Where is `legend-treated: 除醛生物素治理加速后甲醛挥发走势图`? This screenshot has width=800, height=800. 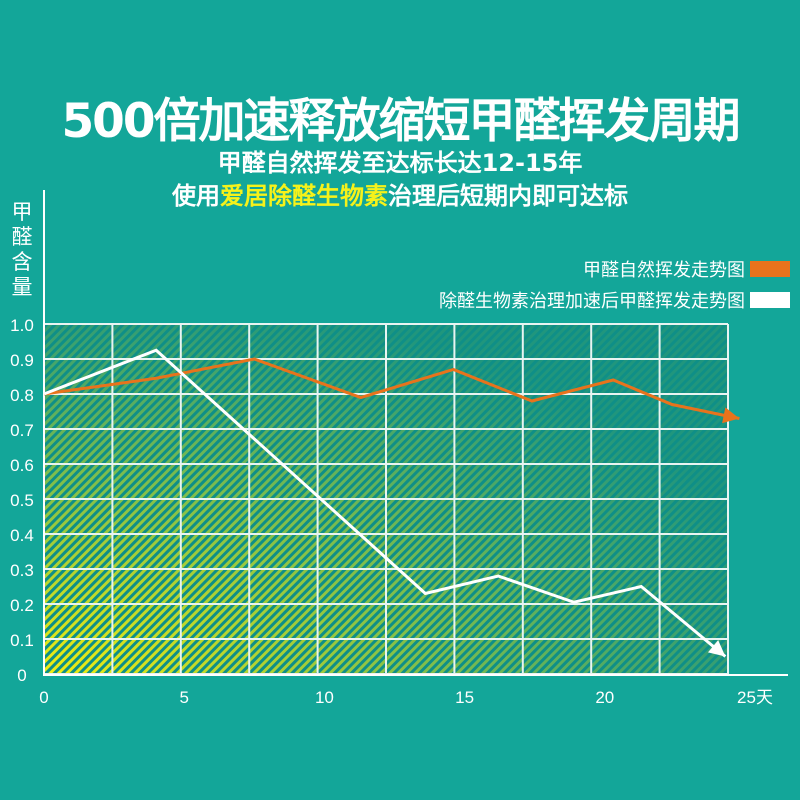 legend-treated: 除醛生物素治理加速后甲醛挥发走势图 is located at coordinates (614, 300).